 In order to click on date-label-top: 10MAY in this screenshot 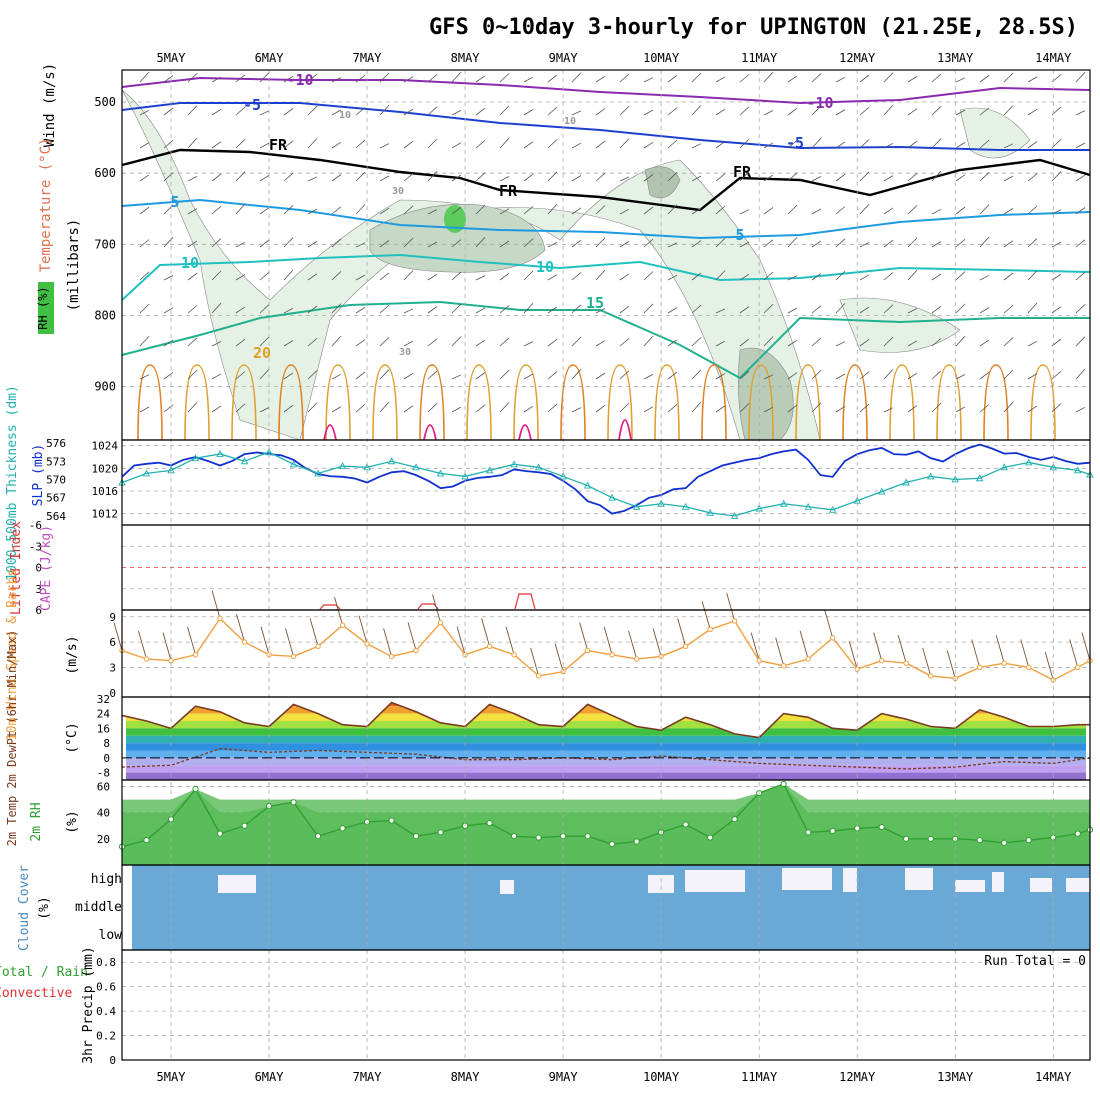, I will do `click(661, 58)`.